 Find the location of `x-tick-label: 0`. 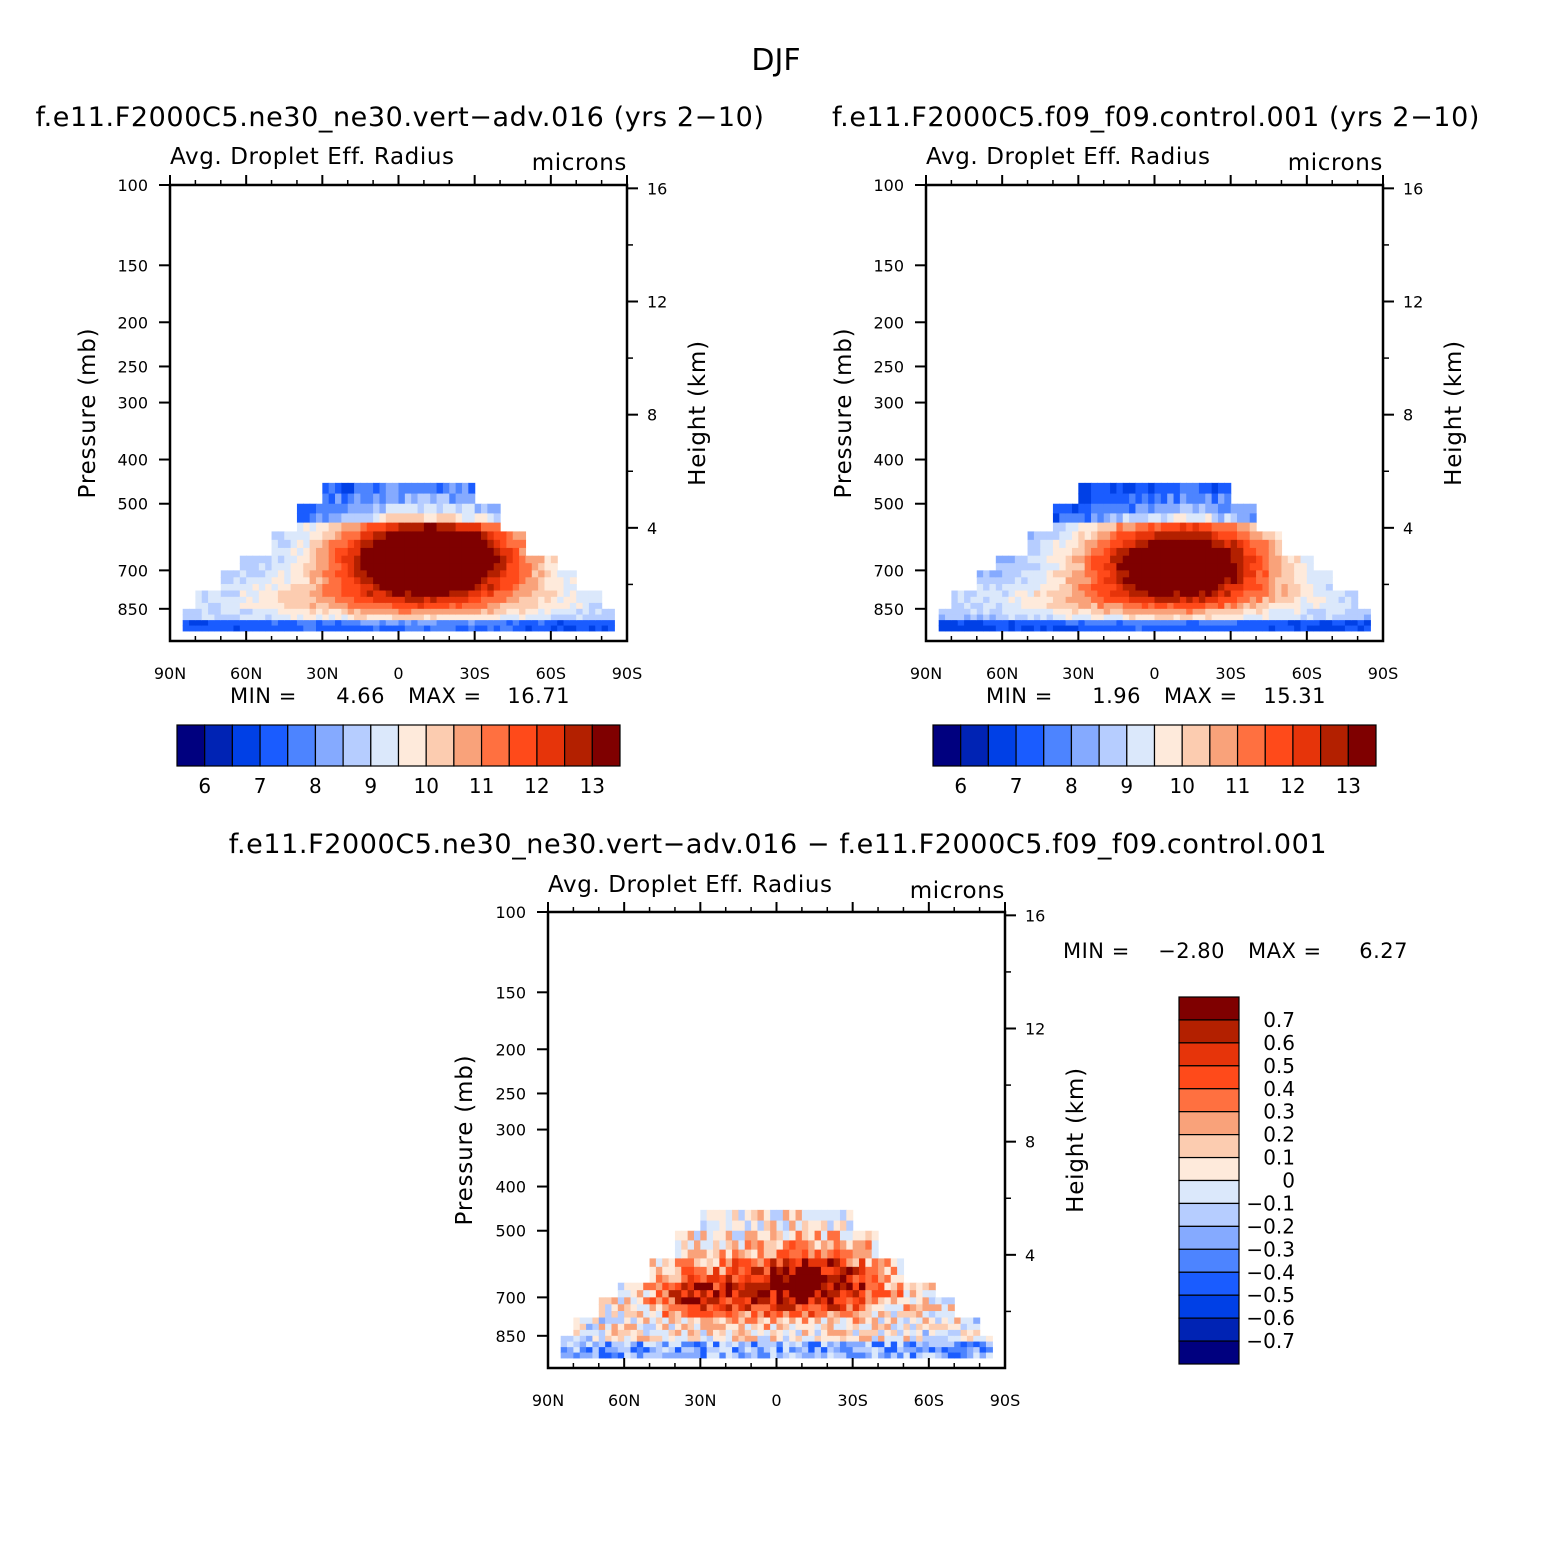

x-tick-label: 0 is located at coordinates (776, 1400).